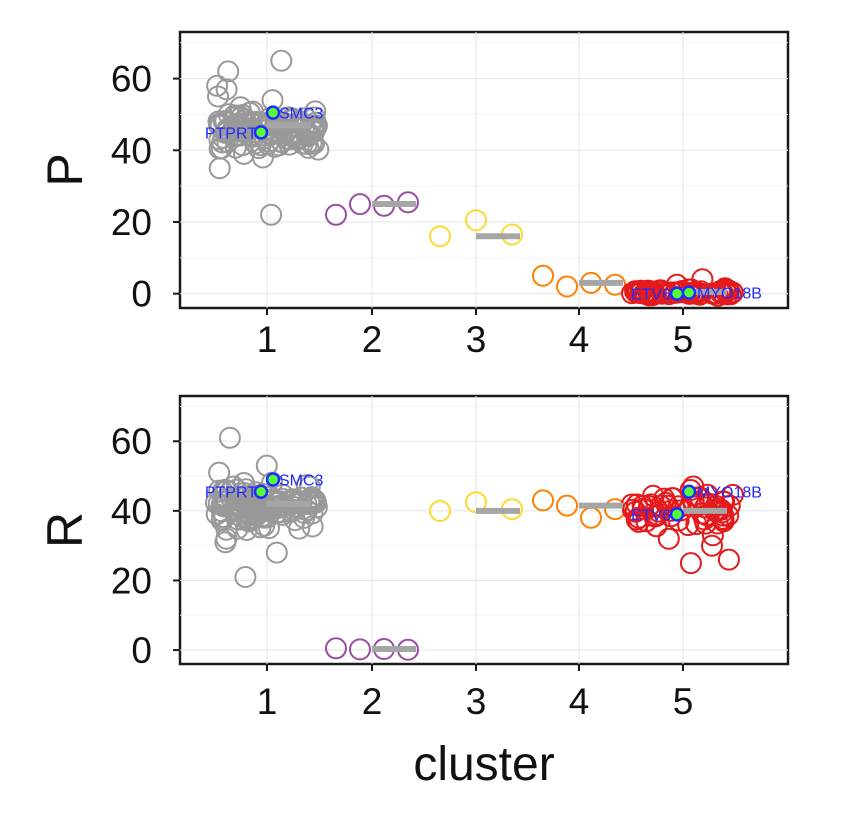 The width and height of the screenshot is (846, 830). What do you see at coordinates (483, 764) in the screenshot?
I see `x-axis-title: cluster` at bounding box center [483, 764].